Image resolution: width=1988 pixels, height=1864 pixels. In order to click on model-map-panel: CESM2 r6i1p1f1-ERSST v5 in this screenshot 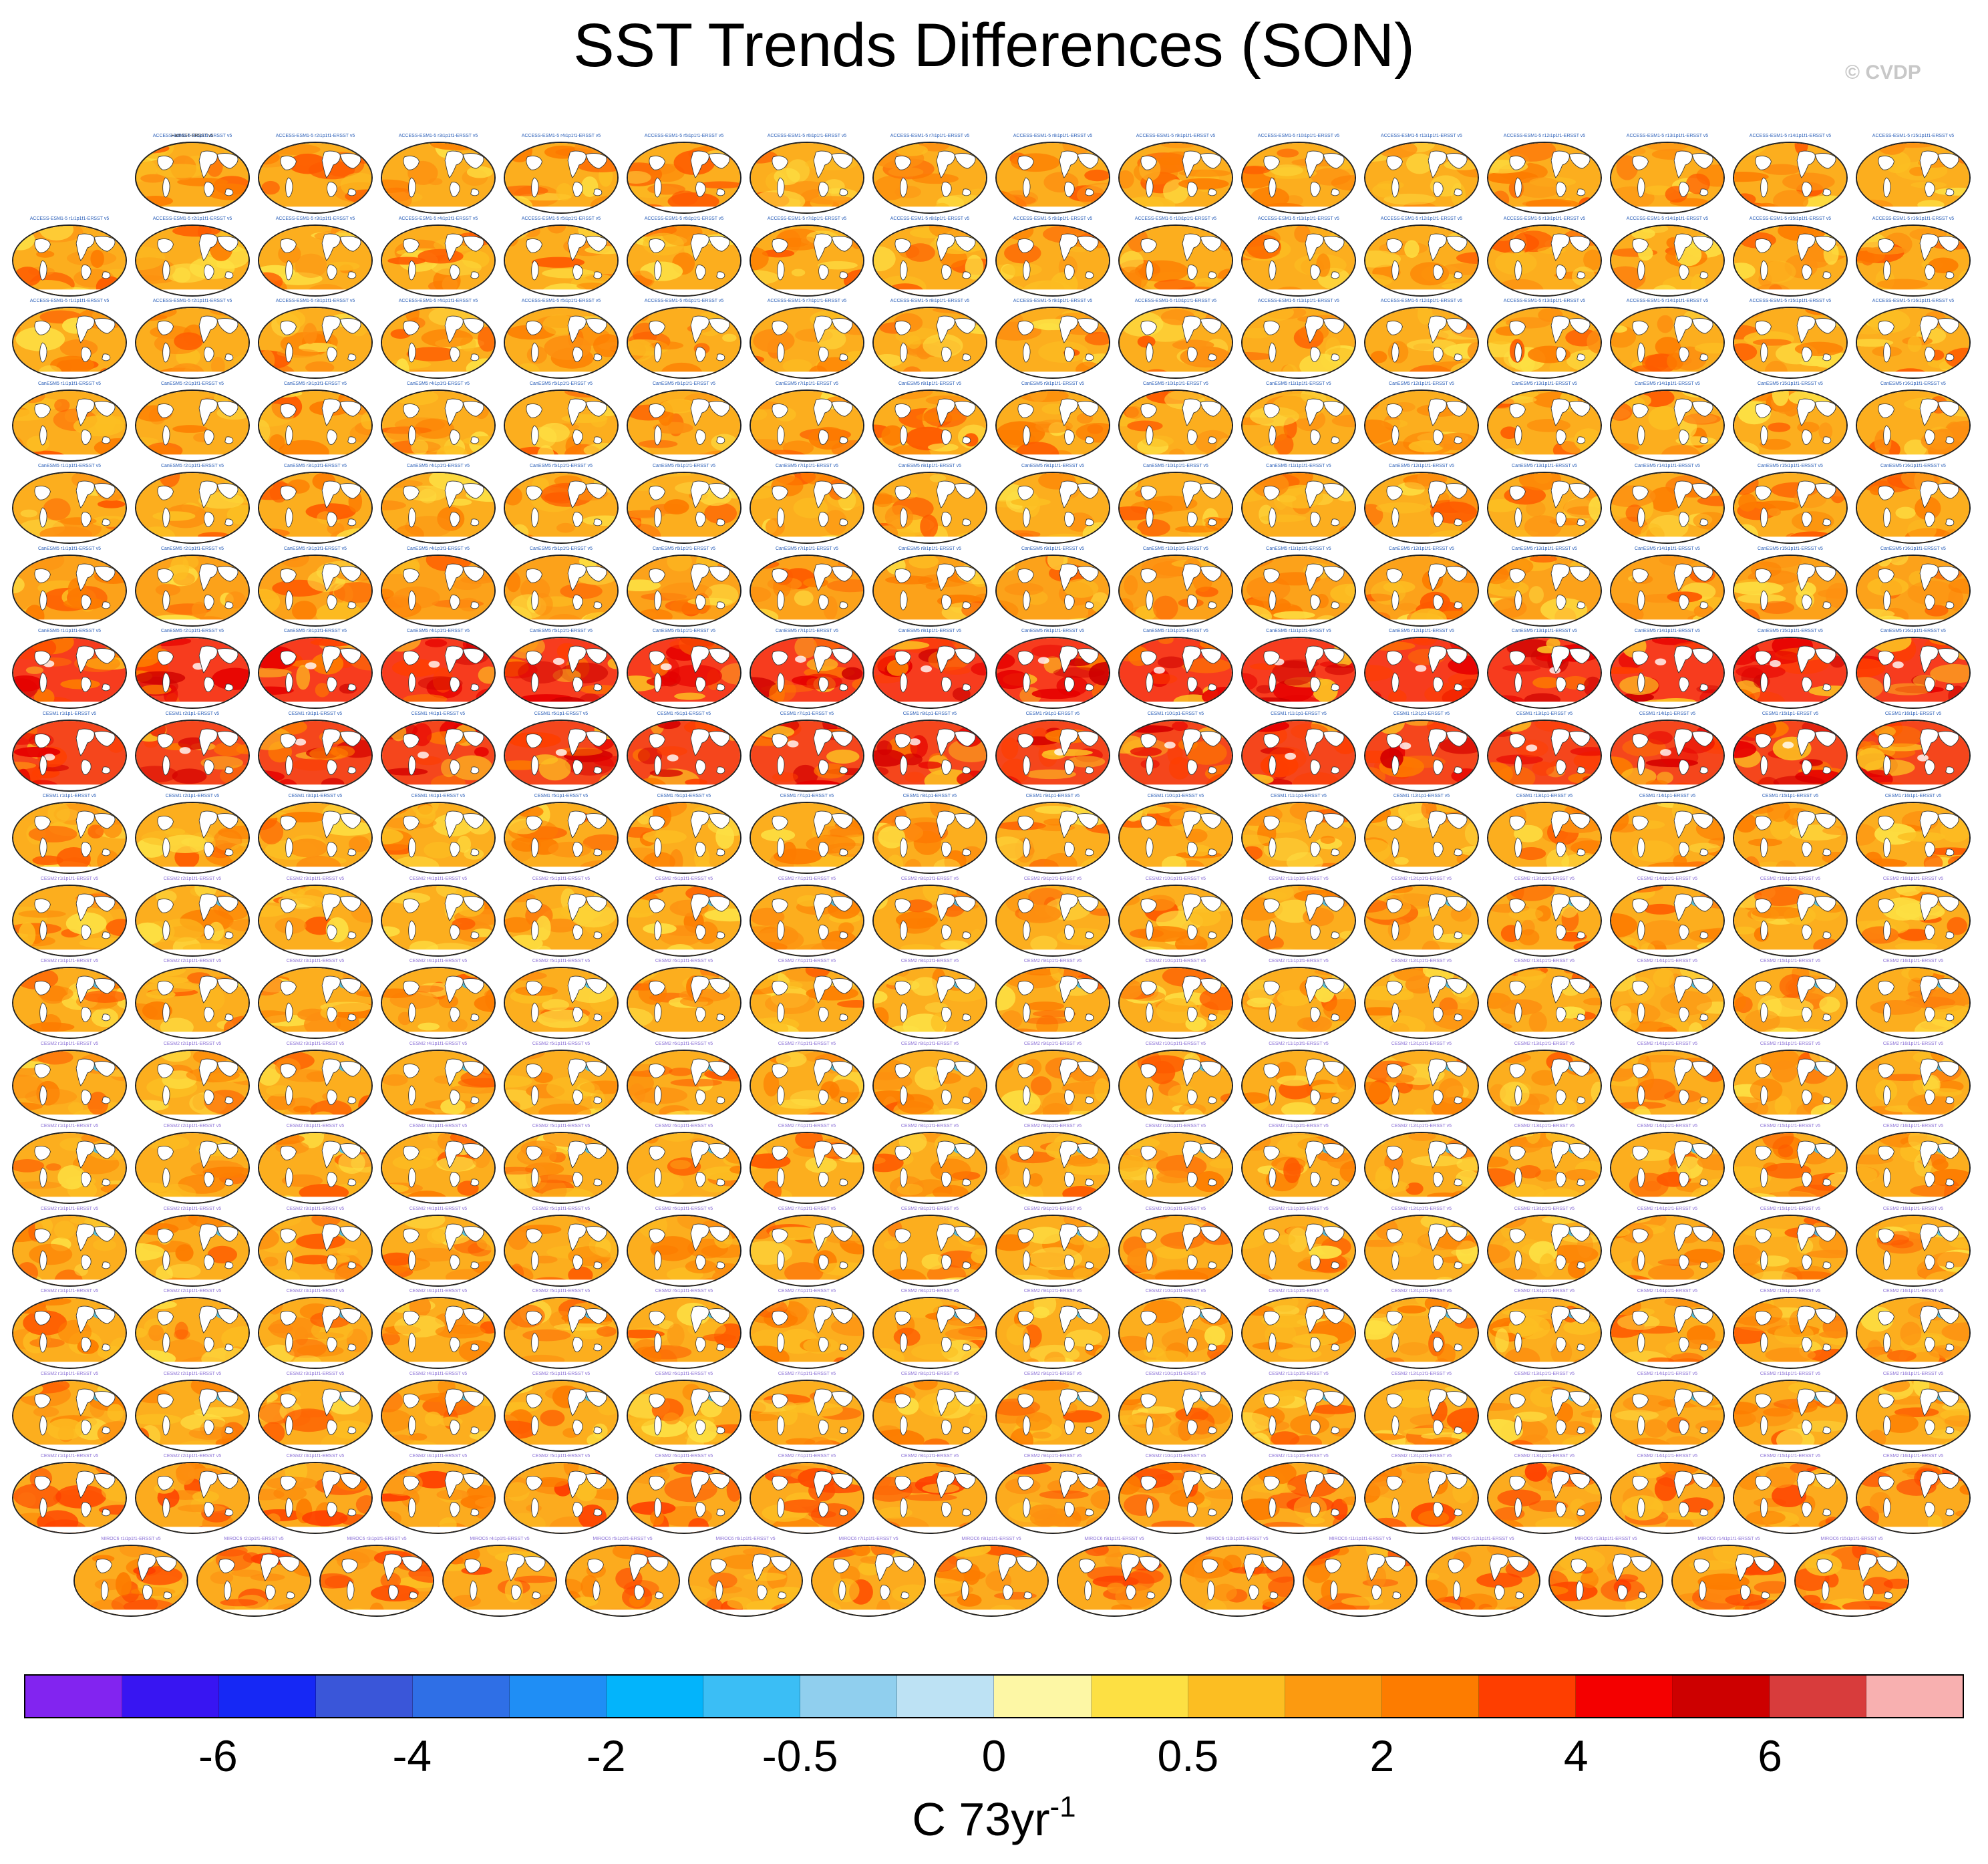, I will do `click(684, 1247)`.